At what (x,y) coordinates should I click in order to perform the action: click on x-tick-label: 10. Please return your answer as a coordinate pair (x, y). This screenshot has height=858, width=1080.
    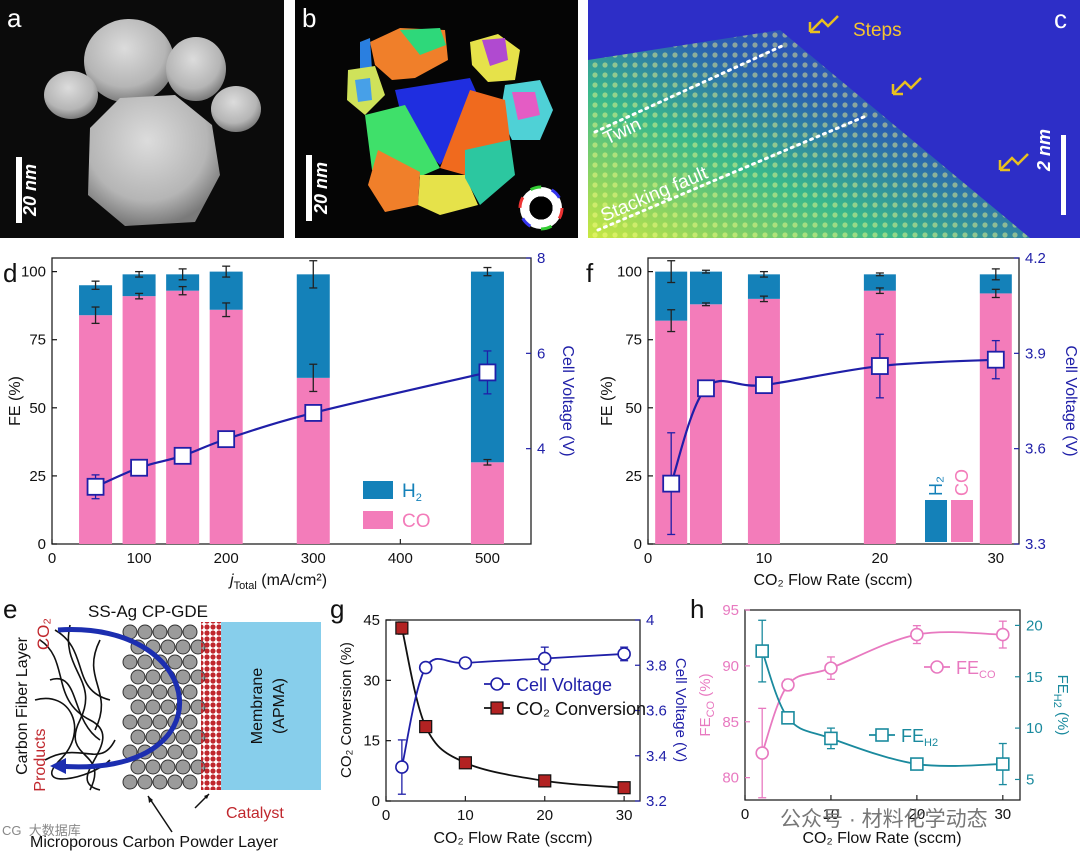
    Looking at the image, I should click on (764, 558).